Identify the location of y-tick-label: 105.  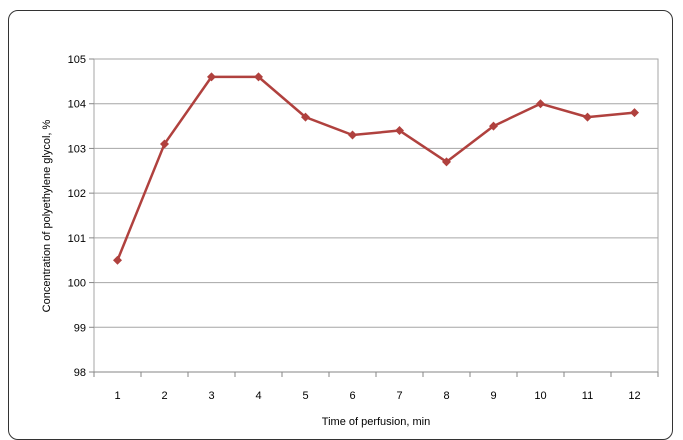
(77, 60).